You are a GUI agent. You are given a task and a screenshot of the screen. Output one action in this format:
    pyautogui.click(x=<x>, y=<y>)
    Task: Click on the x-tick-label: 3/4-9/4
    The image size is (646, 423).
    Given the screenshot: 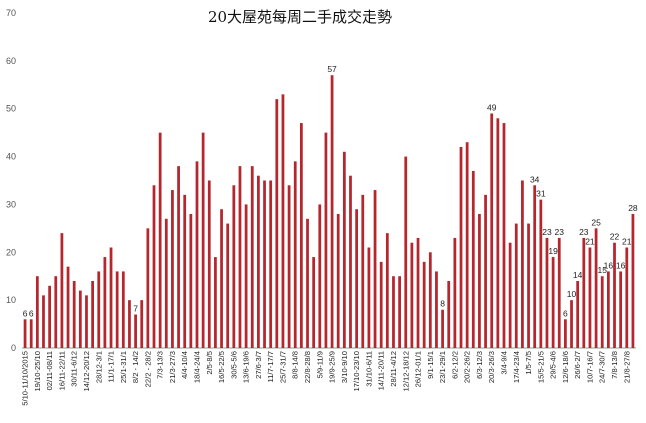 What is the action you would take?
    pyautogui.click(x=503, y=363)
    